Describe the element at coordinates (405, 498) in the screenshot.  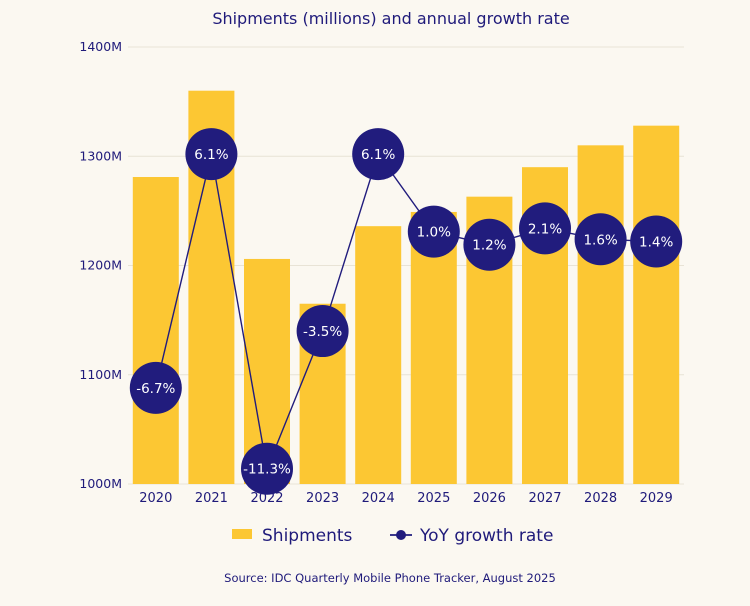
I see `x-axis: 2020 2021 2022 2023 2024 2025 2026 2027 2028 2029` at that location.